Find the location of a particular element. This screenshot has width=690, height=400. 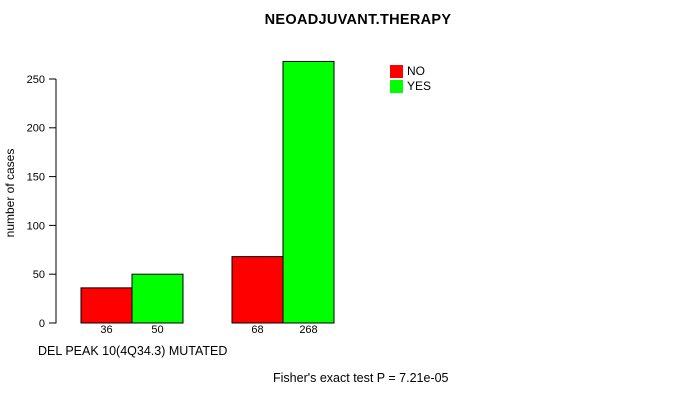

y-tick-label: 0 is located at coordinates (42, 324).